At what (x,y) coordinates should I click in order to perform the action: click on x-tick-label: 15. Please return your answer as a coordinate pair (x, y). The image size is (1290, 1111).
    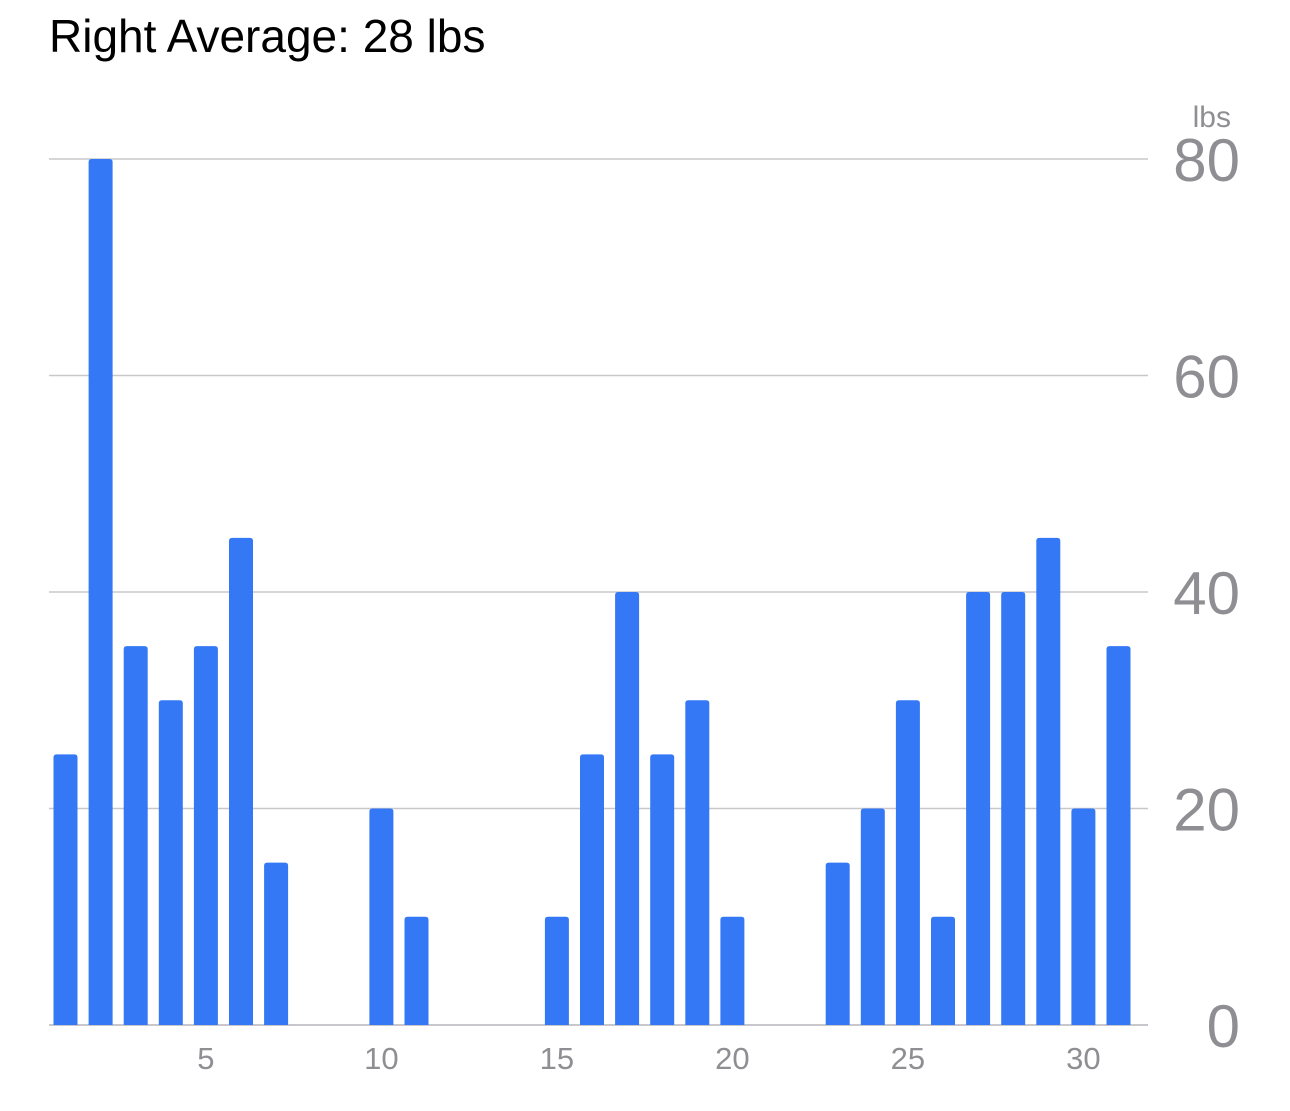
    Looking at the image, I should click on (557, 1058).